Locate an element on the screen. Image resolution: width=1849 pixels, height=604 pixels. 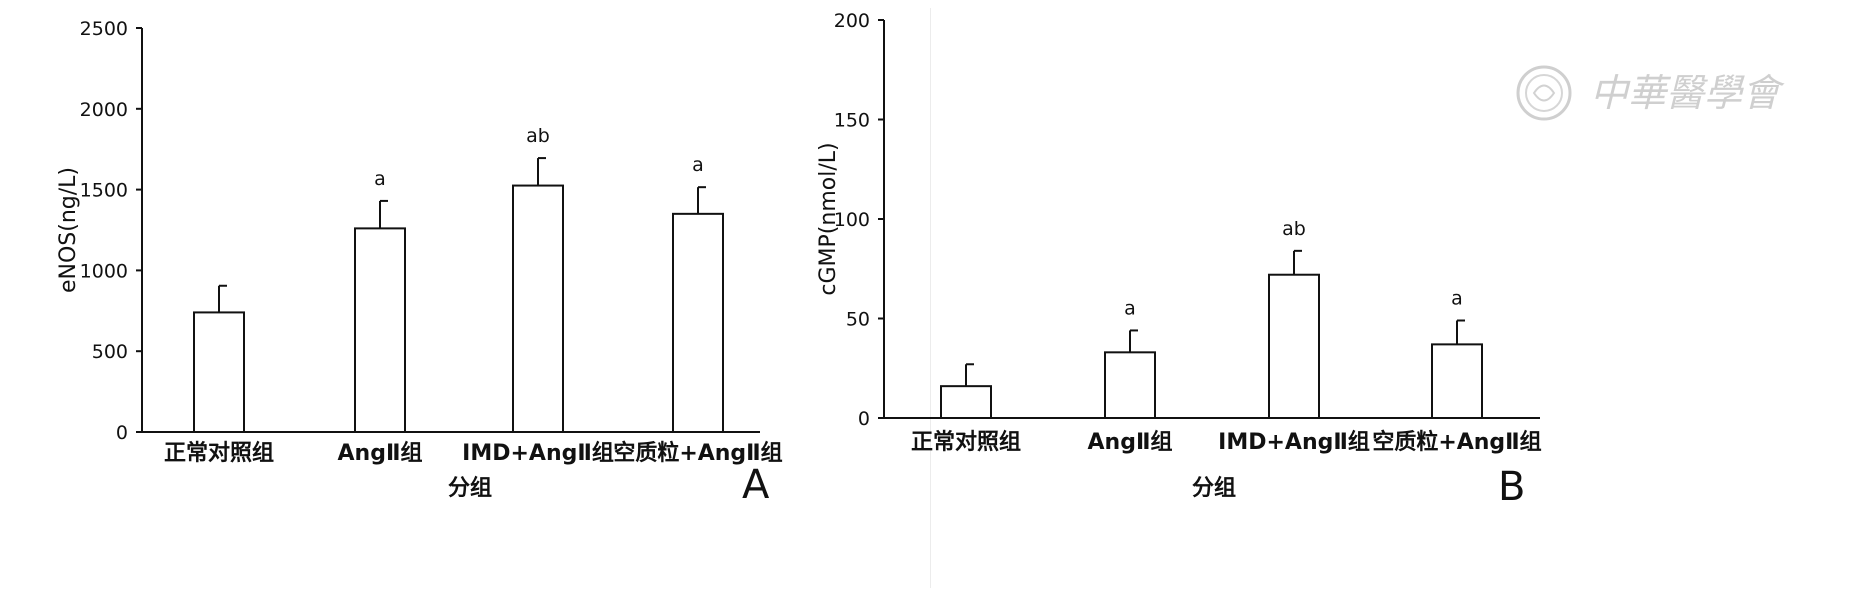
y-tick-label: 2500 is located at coordinates (104, 29).